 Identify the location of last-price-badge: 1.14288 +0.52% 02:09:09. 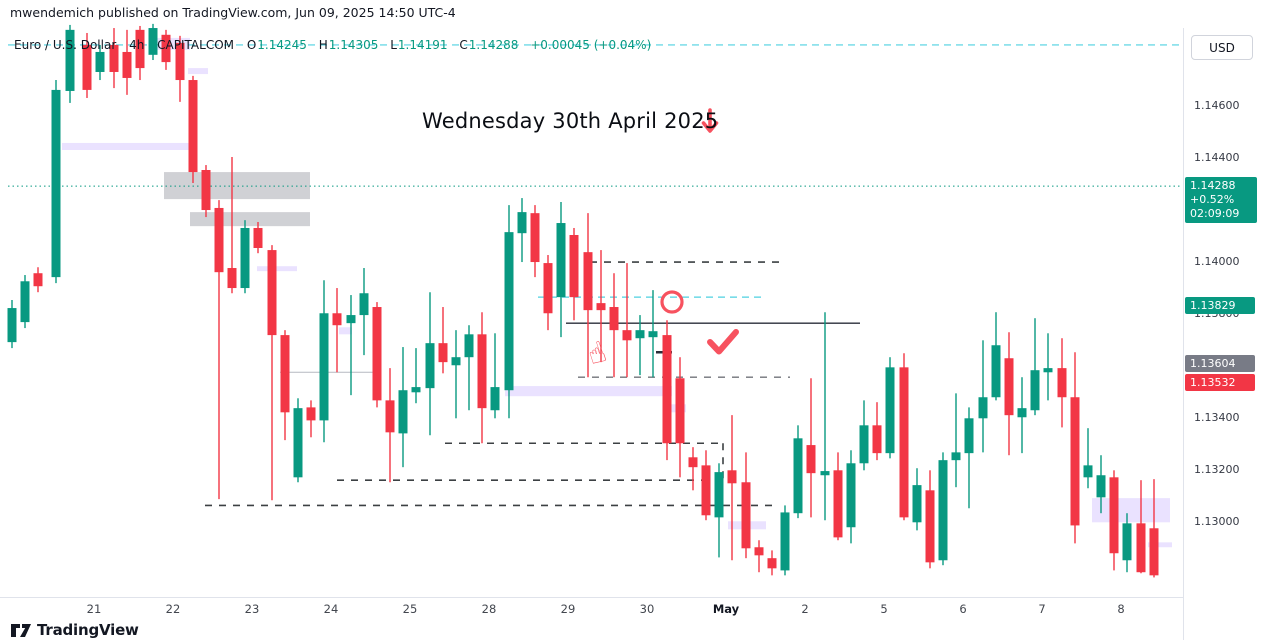
(1221, 200).